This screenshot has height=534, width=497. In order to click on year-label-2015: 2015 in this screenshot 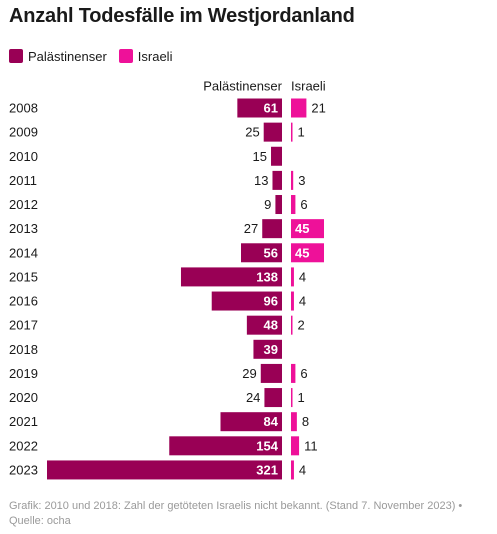, I will do `click(23, 276)`.